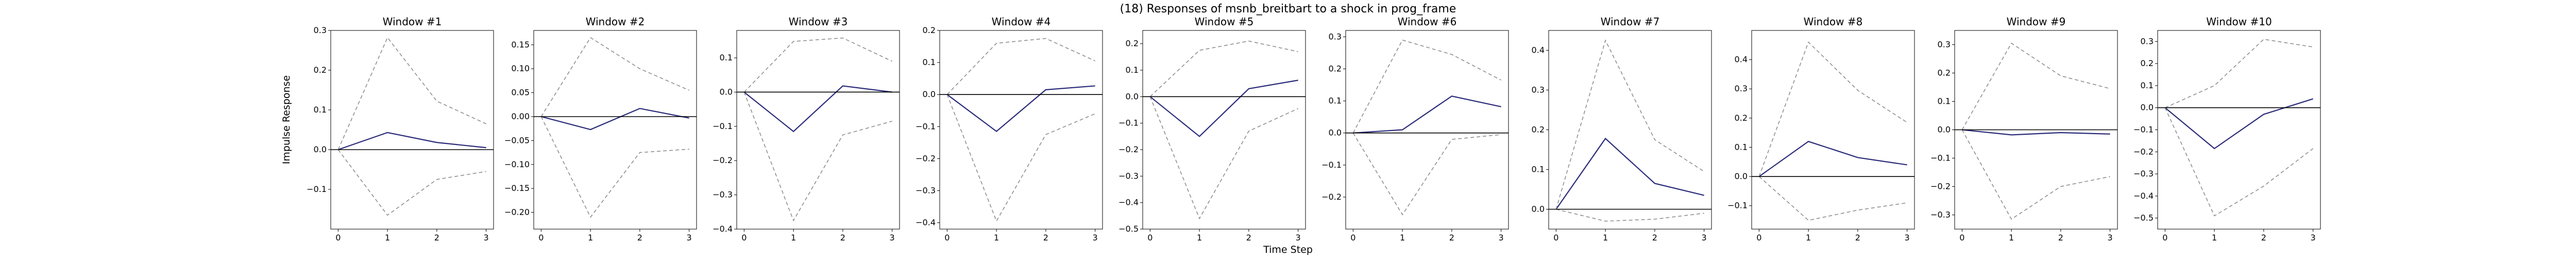 This screenshot has height=258, width=2576. Describe the element at coordinates (2239, 21) in the screenshot. I see `panel-title: Window #10` at that location.